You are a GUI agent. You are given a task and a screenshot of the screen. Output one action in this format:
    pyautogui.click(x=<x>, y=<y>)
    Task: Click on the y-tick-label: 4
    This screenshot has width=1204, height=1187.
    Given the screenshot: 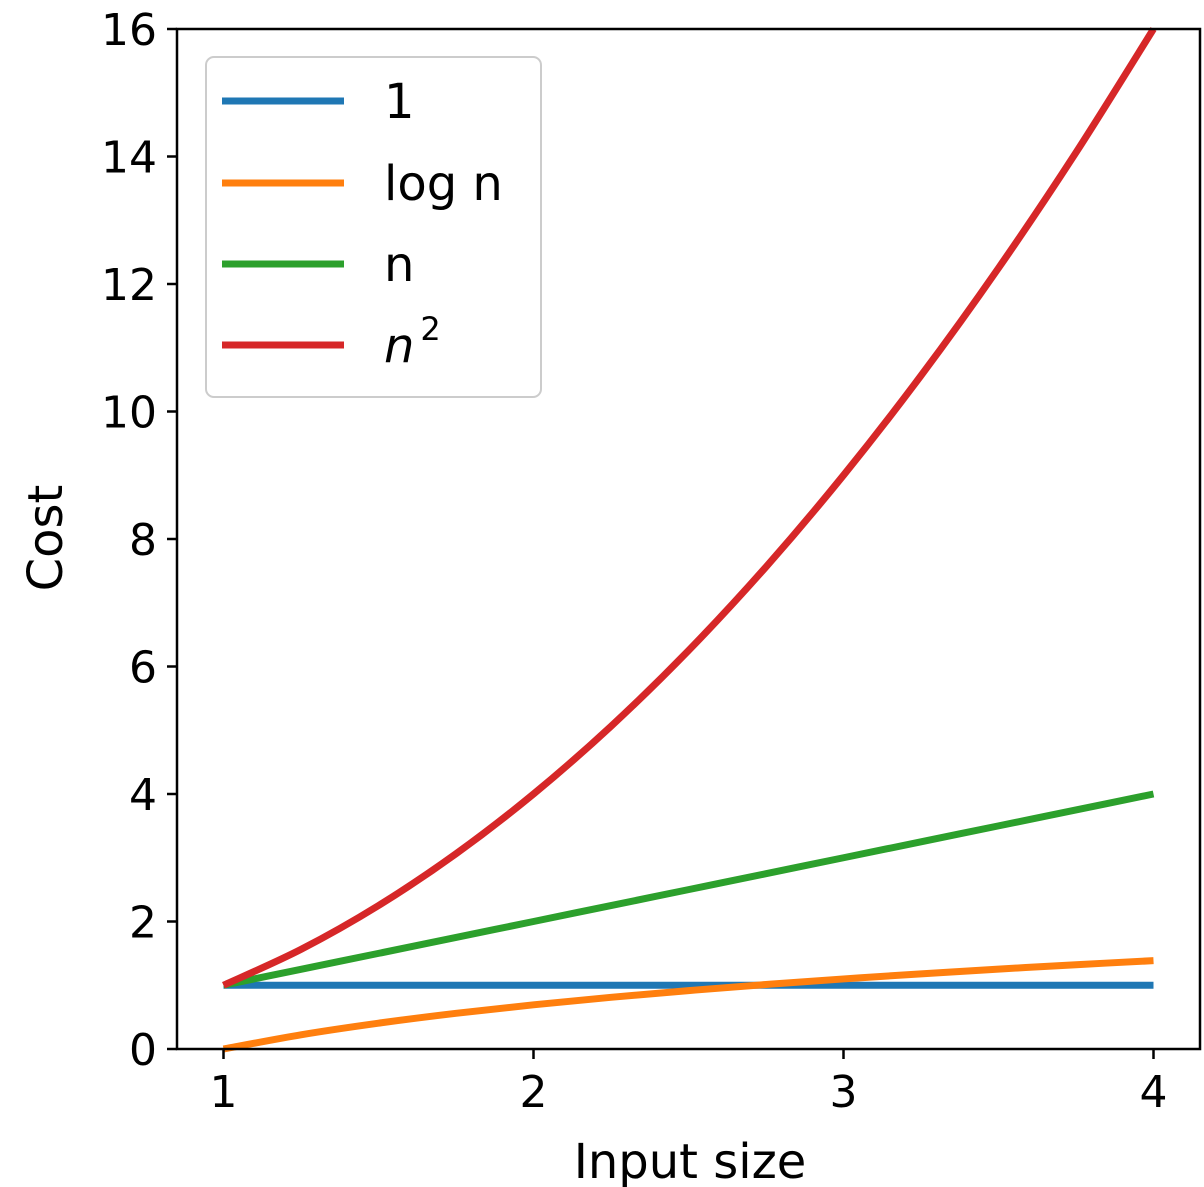 What is the action you would take?
    pyautogui.click(x=143, y=795)
    